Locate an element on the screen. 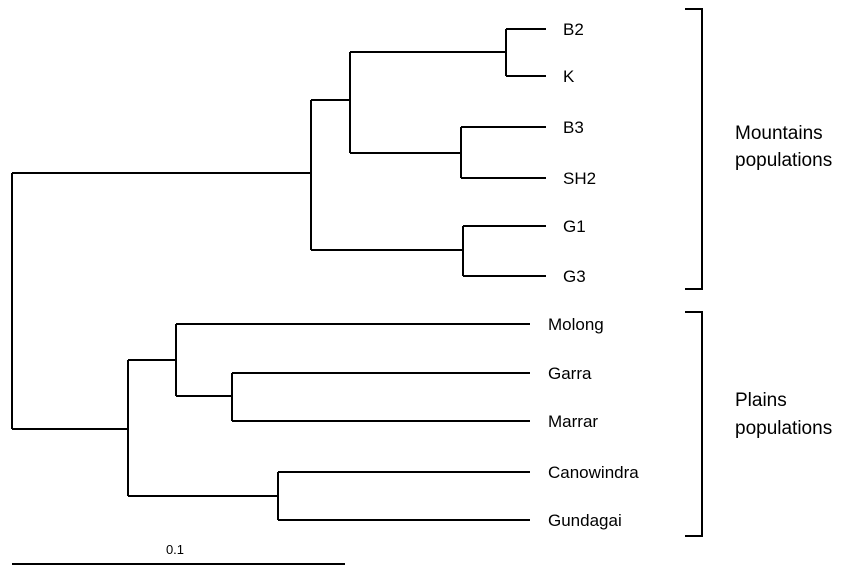 The image size is (859, 567). leaf-label-canowindra: Canowindra is located at coordinates (593, 472).